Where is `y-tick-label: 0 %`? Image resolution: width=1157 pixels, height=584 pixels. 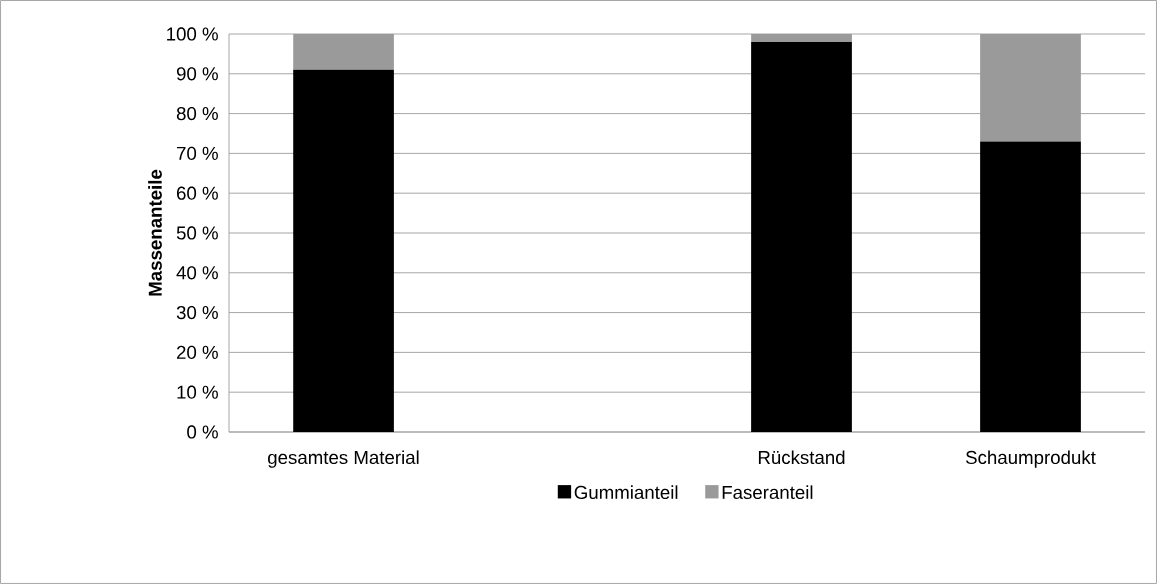
y-tick-label: 0 % is located at coordinates (202, 432).